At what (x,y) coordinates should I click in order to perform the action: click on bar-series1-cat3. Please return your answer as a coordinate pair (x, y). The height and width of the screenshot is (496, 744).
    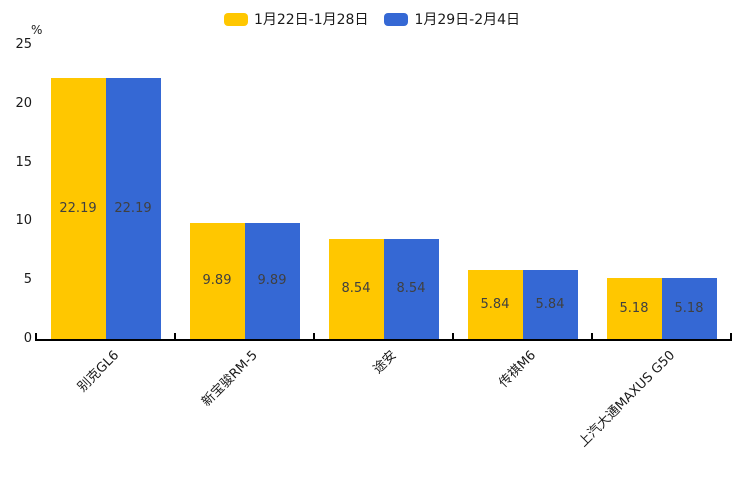
    Looking at the image, I should click on (550, 304).